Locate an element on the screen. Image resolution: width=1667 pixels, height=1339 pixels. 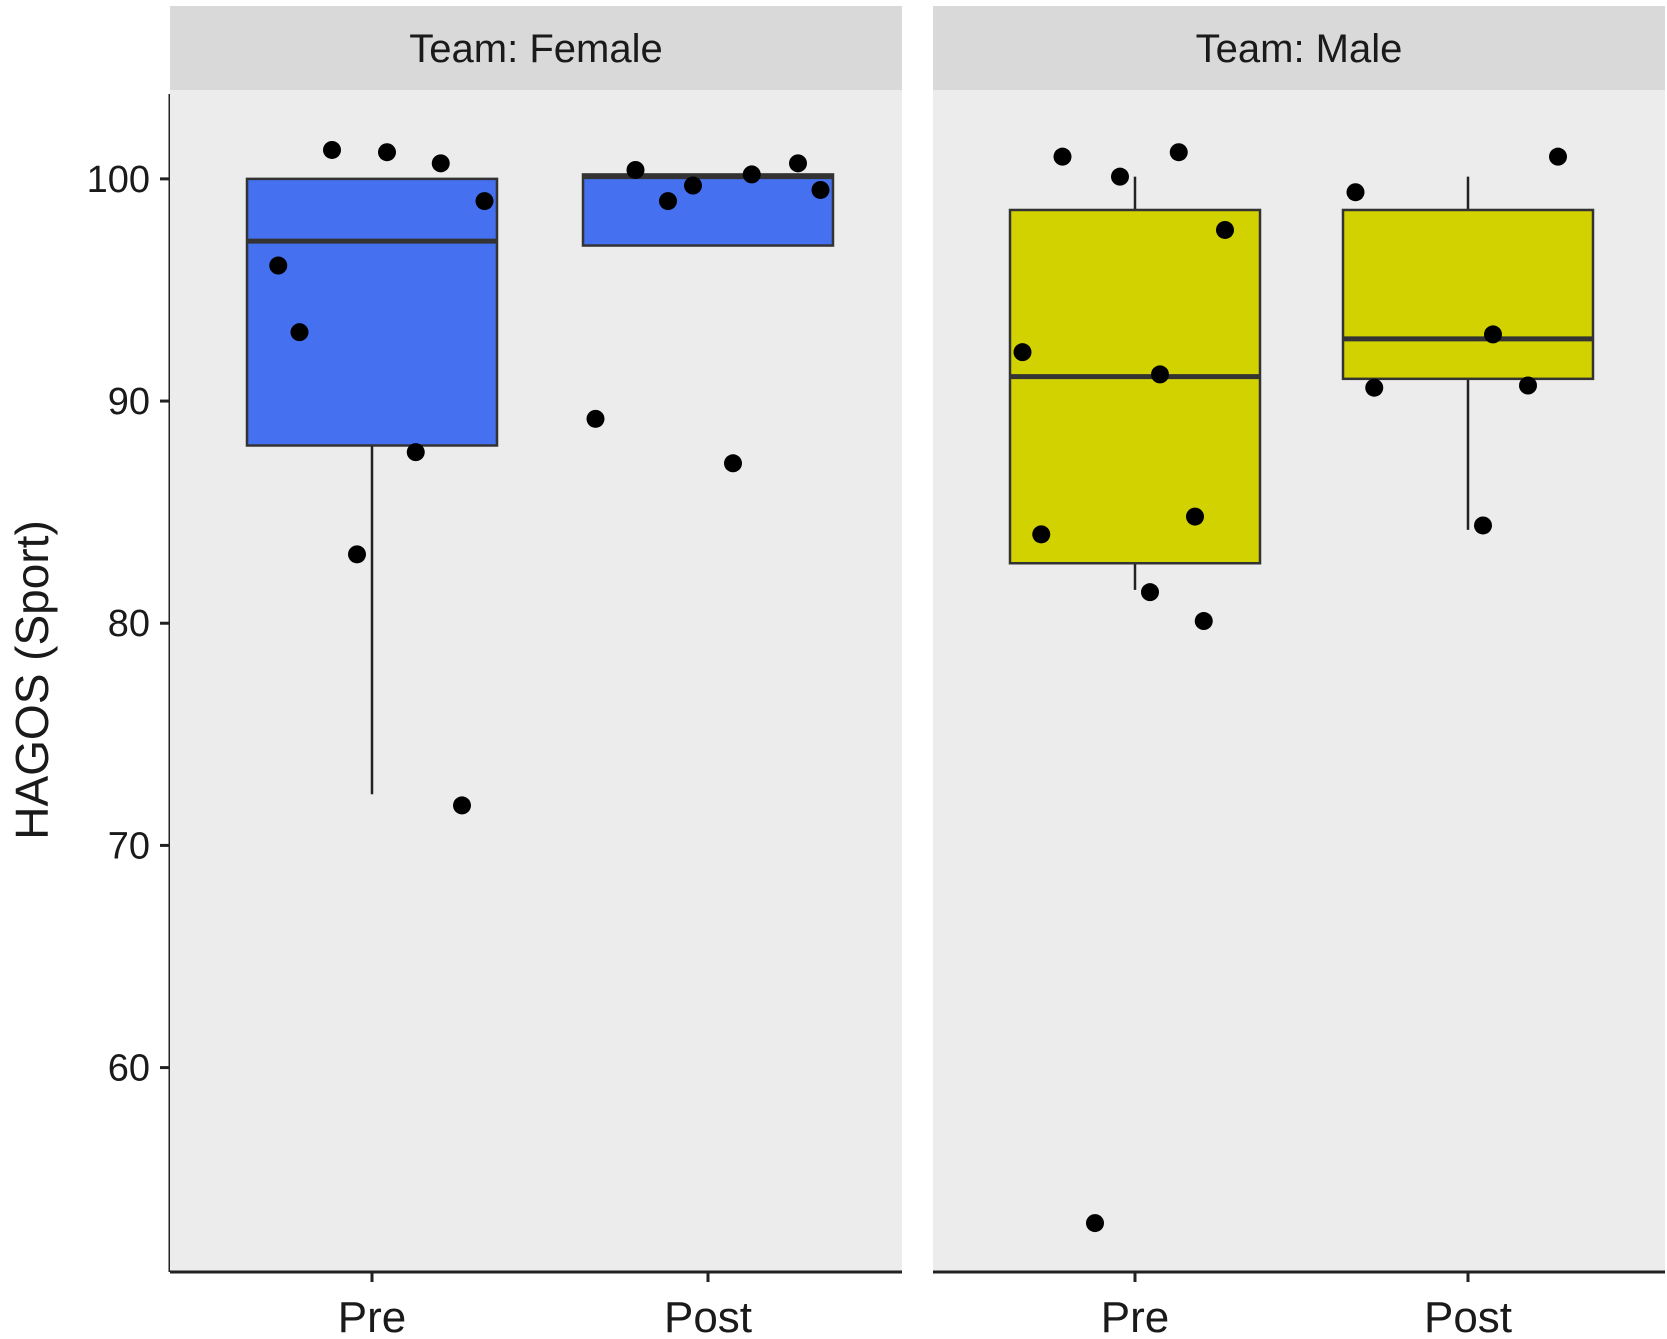
facet-strip-label: Team: Female is located at coordinates (535, 49).